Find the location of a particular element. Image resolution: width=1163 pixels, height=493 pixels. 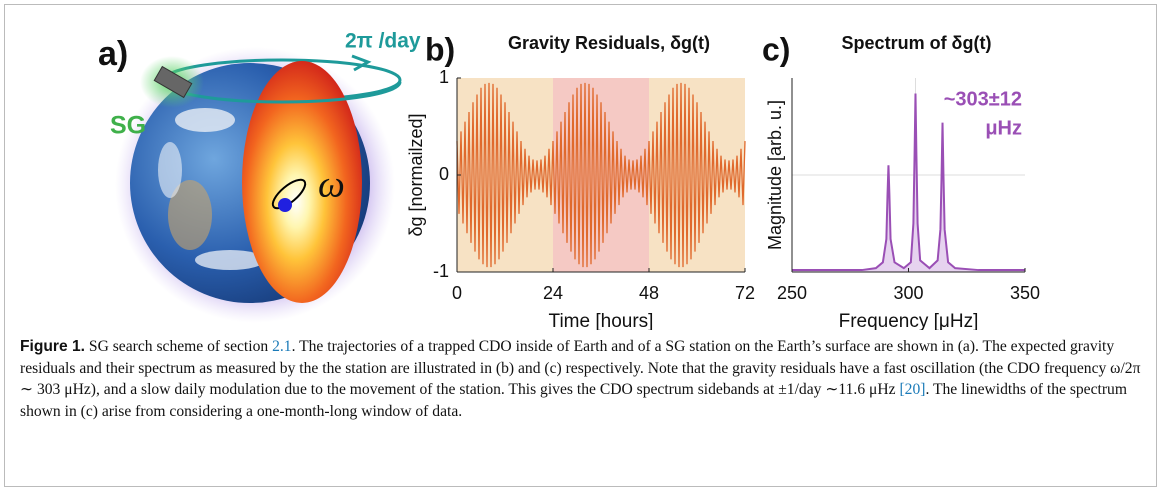

orbit-arrow is located at coordinates (361, 63).